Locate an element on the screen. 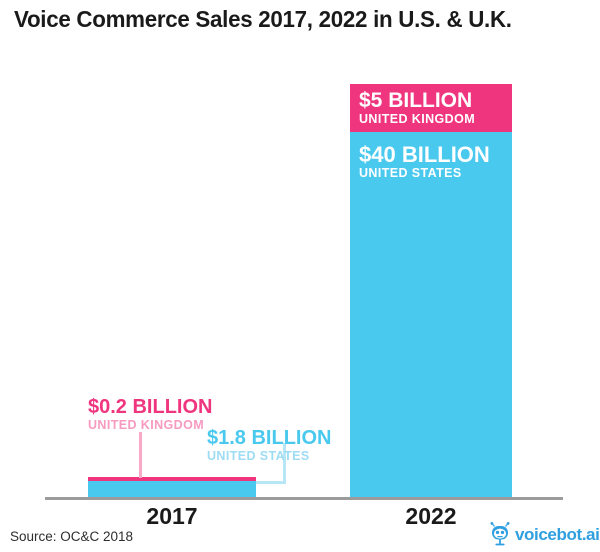 The image size is (600, 552). bar-label-2022-united-states: $40 BILLION UNITED STATES is located at coordinates (424, 161).